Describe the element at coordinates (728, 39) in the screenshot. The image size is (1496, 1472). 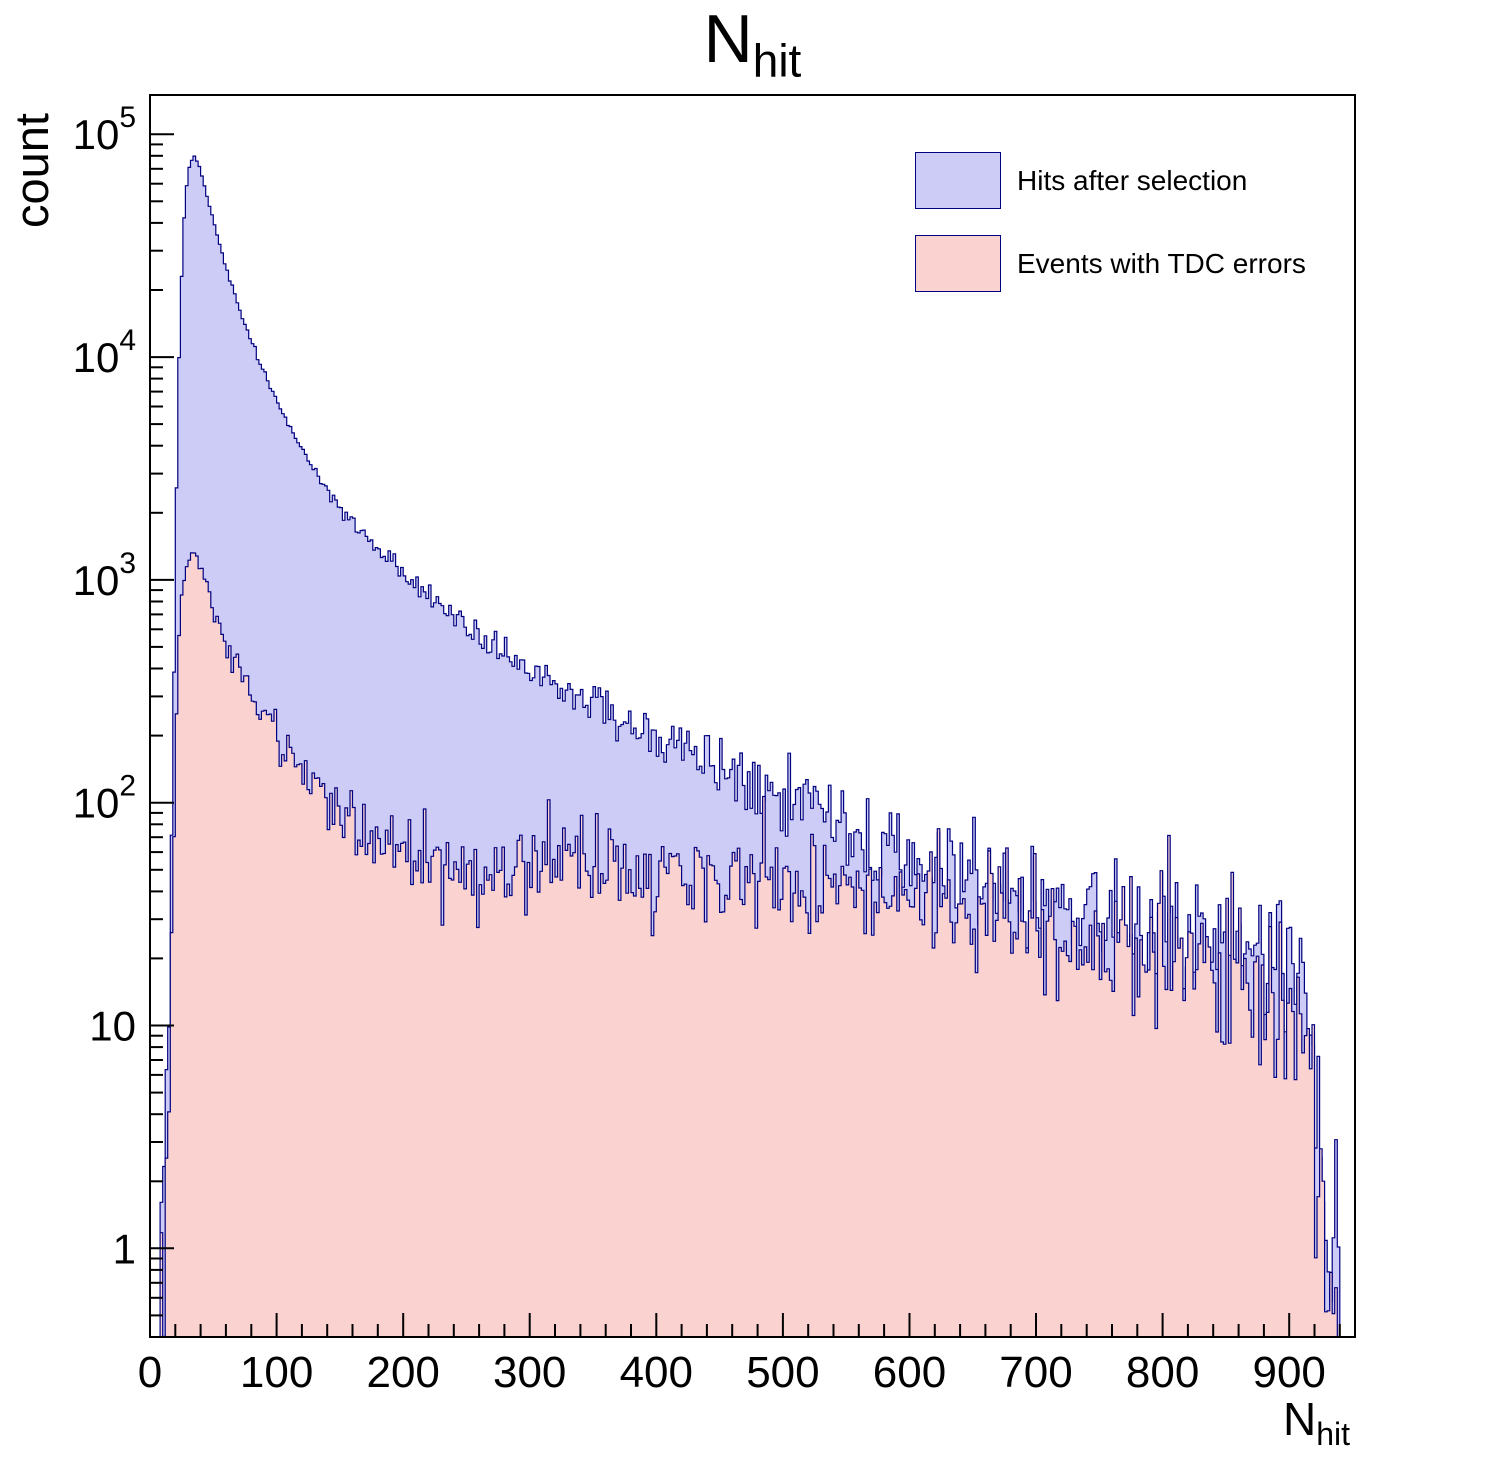
I see `chart-title-main: N` at that location.